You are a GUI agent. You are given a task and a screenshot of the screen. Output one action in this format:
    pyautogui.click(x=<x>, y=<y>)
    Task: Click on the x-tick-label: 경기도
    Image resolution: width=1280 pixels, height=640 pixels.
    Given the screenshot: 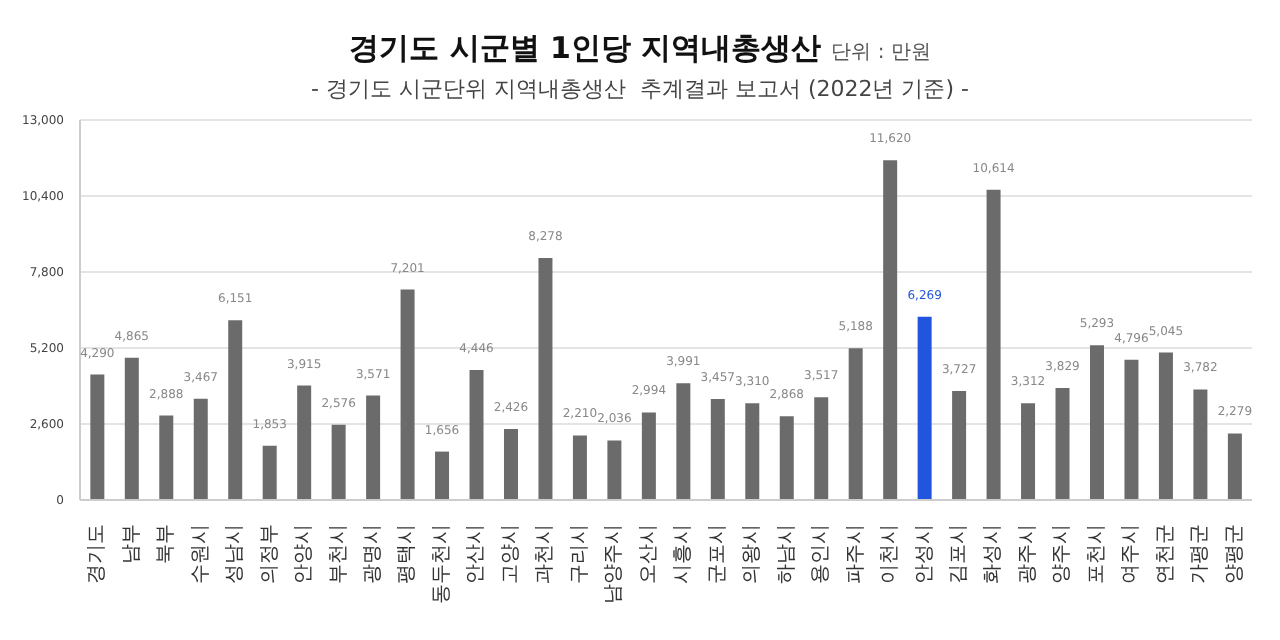 What is the action you would take?
    pyautogui.click(x=97, y=554)
    